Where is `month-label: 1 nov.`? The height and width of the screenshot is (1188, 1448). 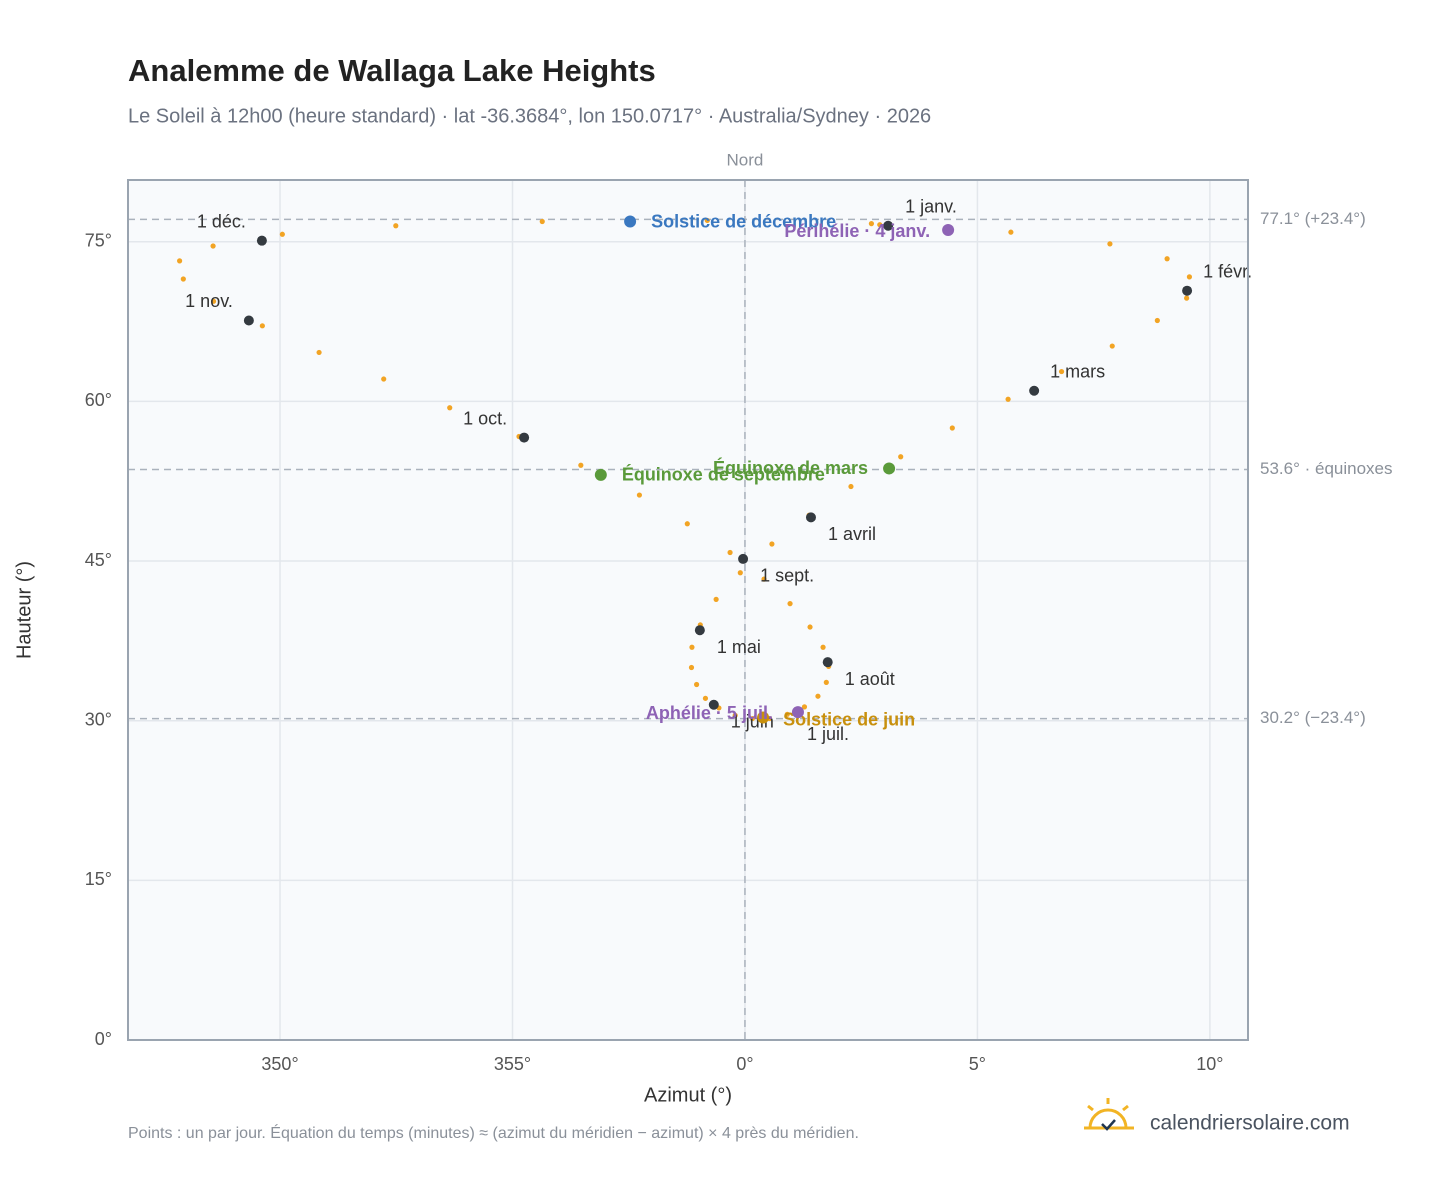 month-label: 1 nov. is located at coordinates (209, 301).